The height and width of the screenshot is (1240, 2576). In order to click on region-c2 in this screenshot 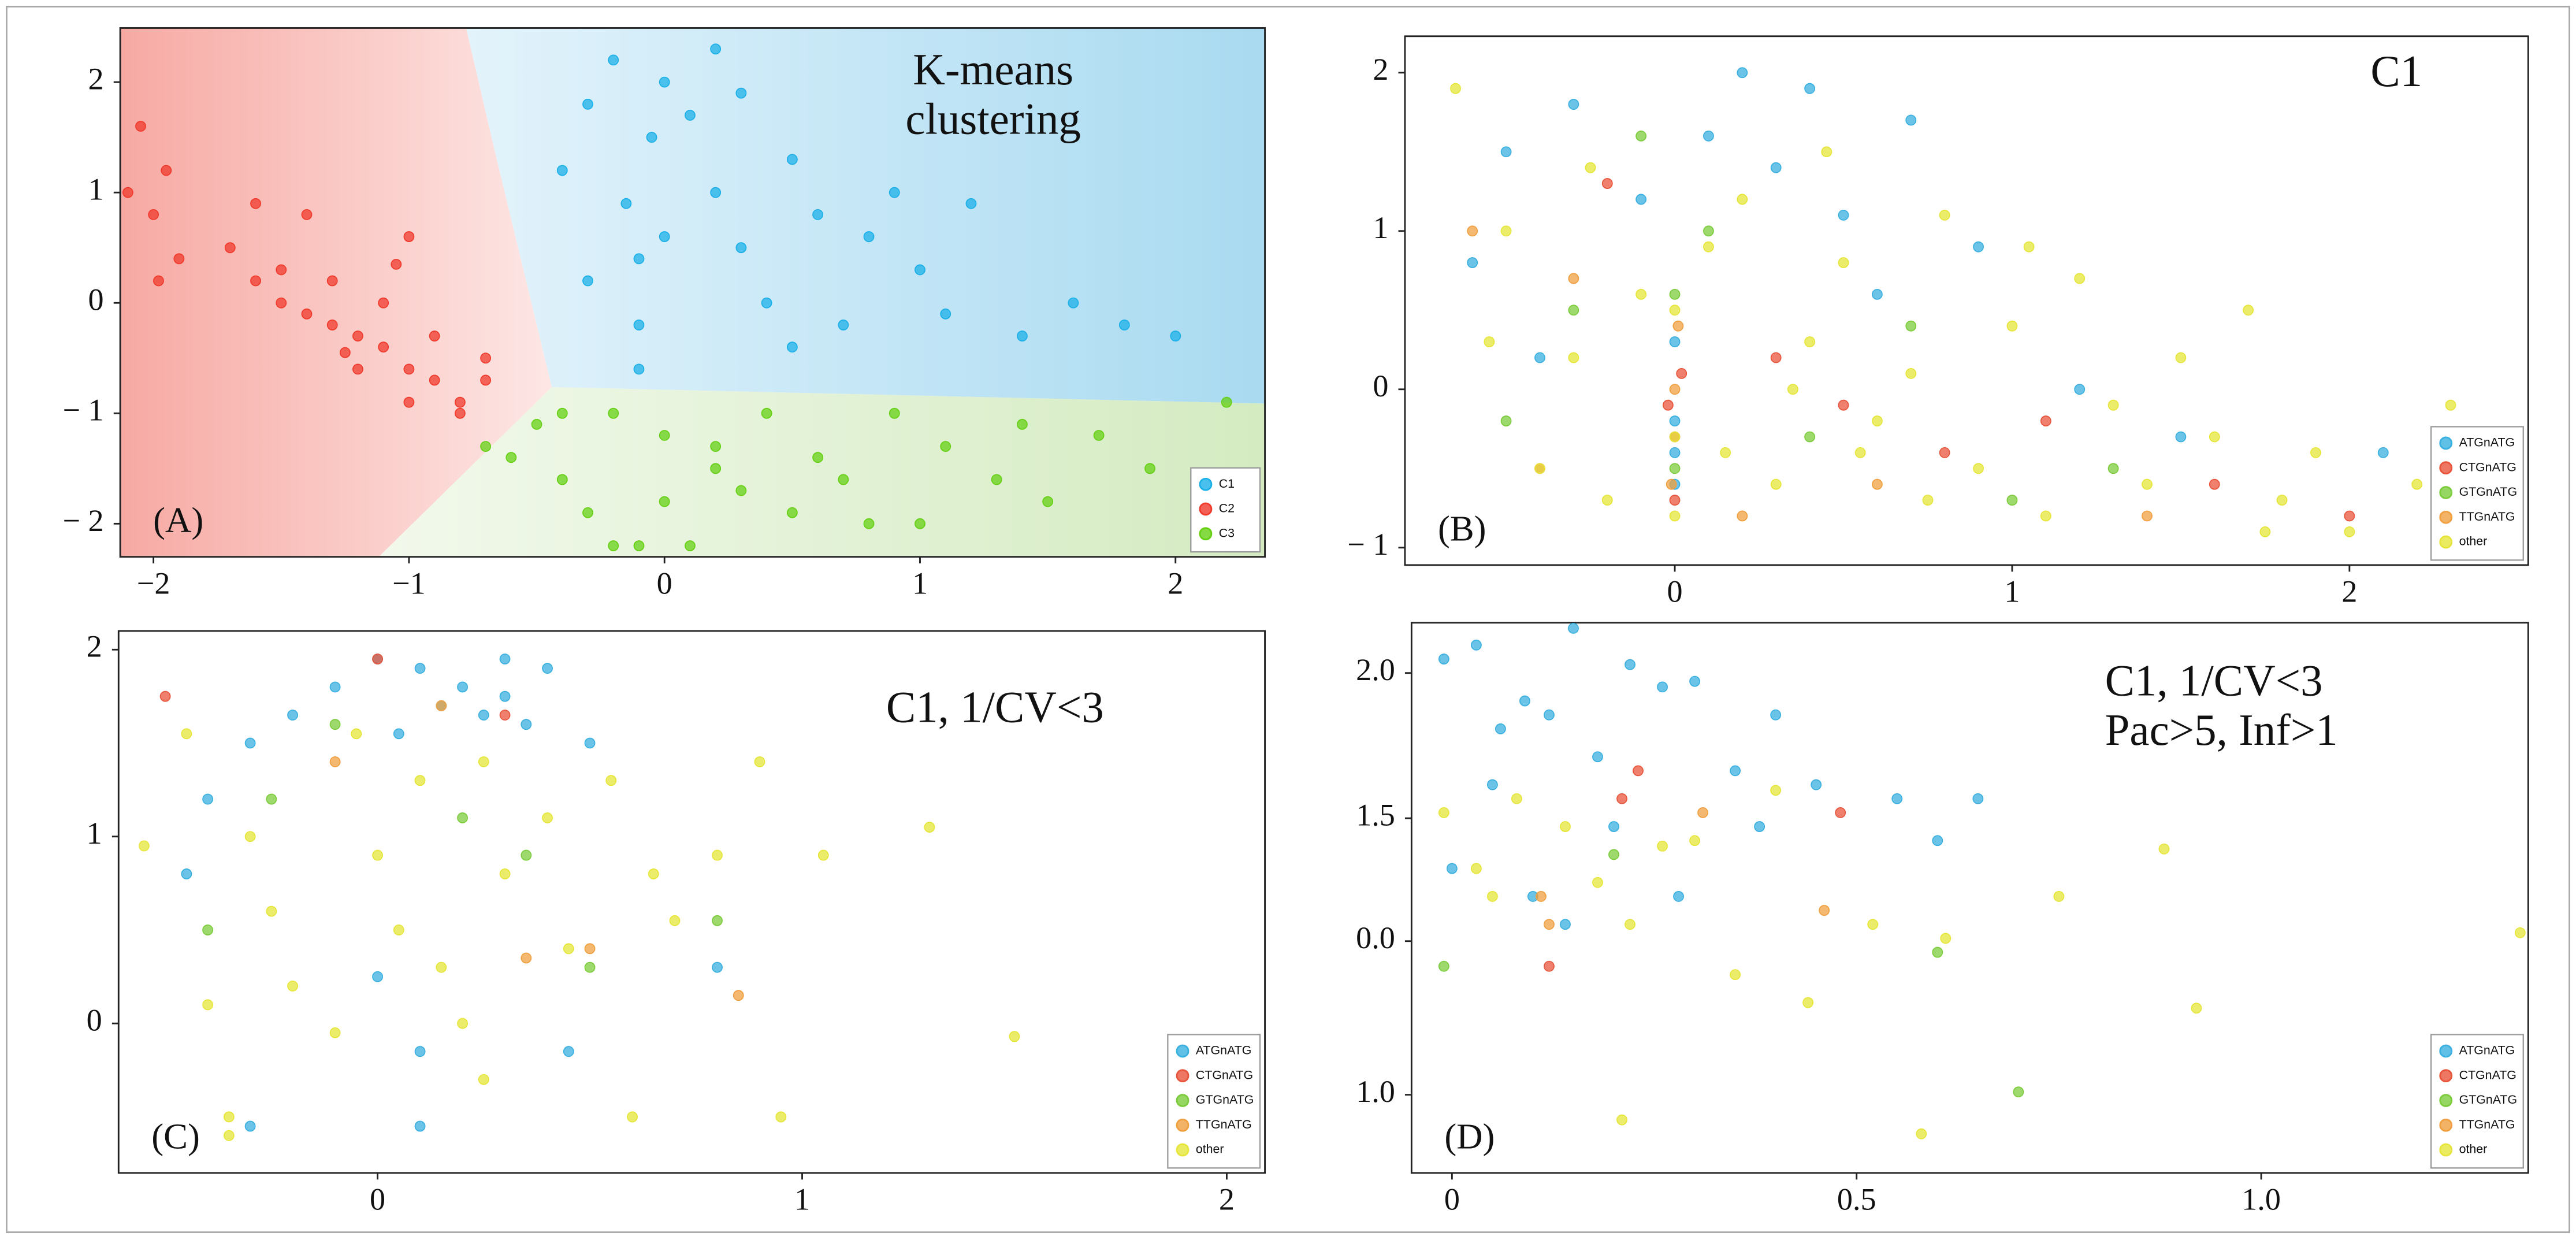, I will do `click(336, 292)`.